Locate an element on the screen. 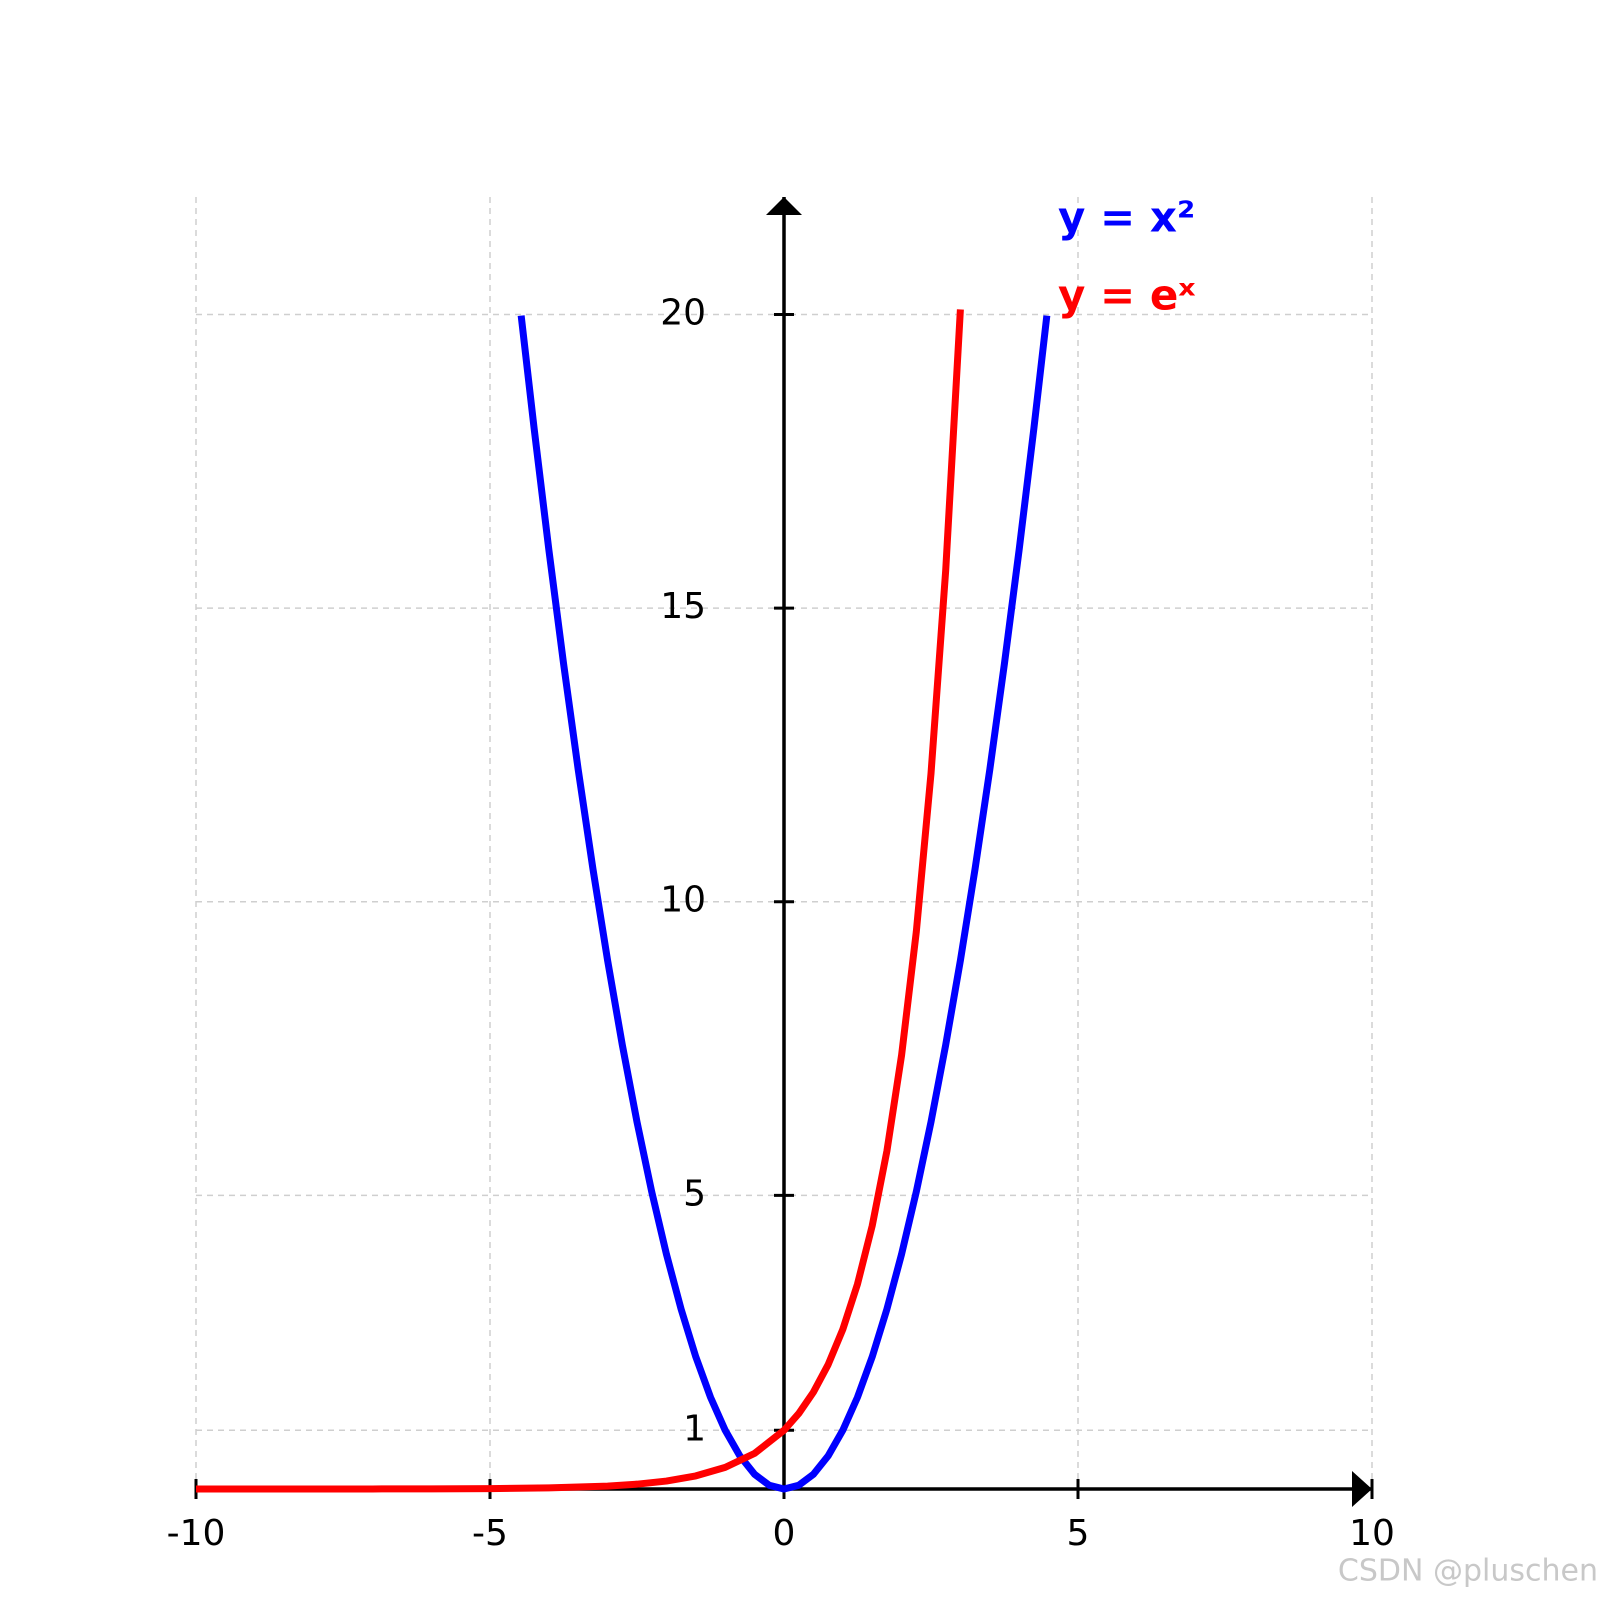  y-tick-label: 15 is located at coordinates (683, 606).